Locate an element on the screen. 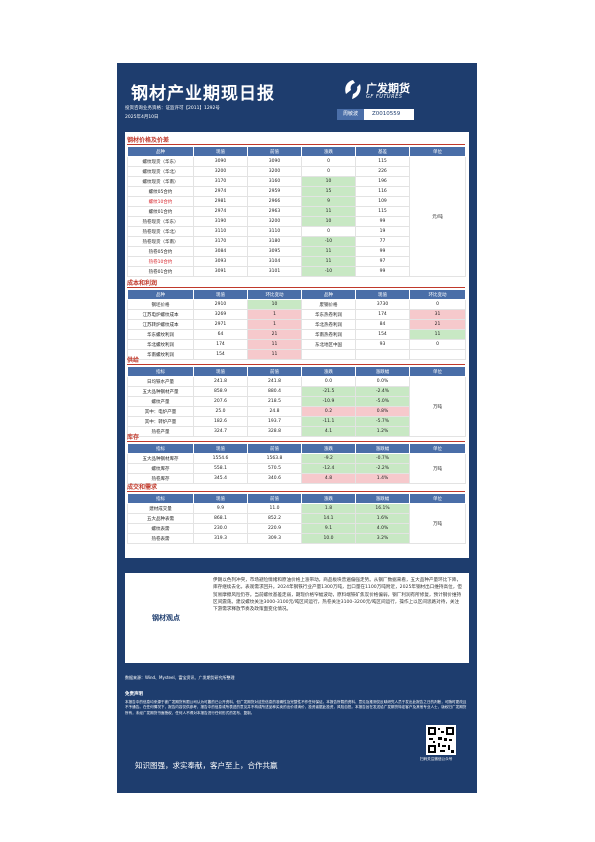  current-value: 2971 is located at coordinates (220, 324).